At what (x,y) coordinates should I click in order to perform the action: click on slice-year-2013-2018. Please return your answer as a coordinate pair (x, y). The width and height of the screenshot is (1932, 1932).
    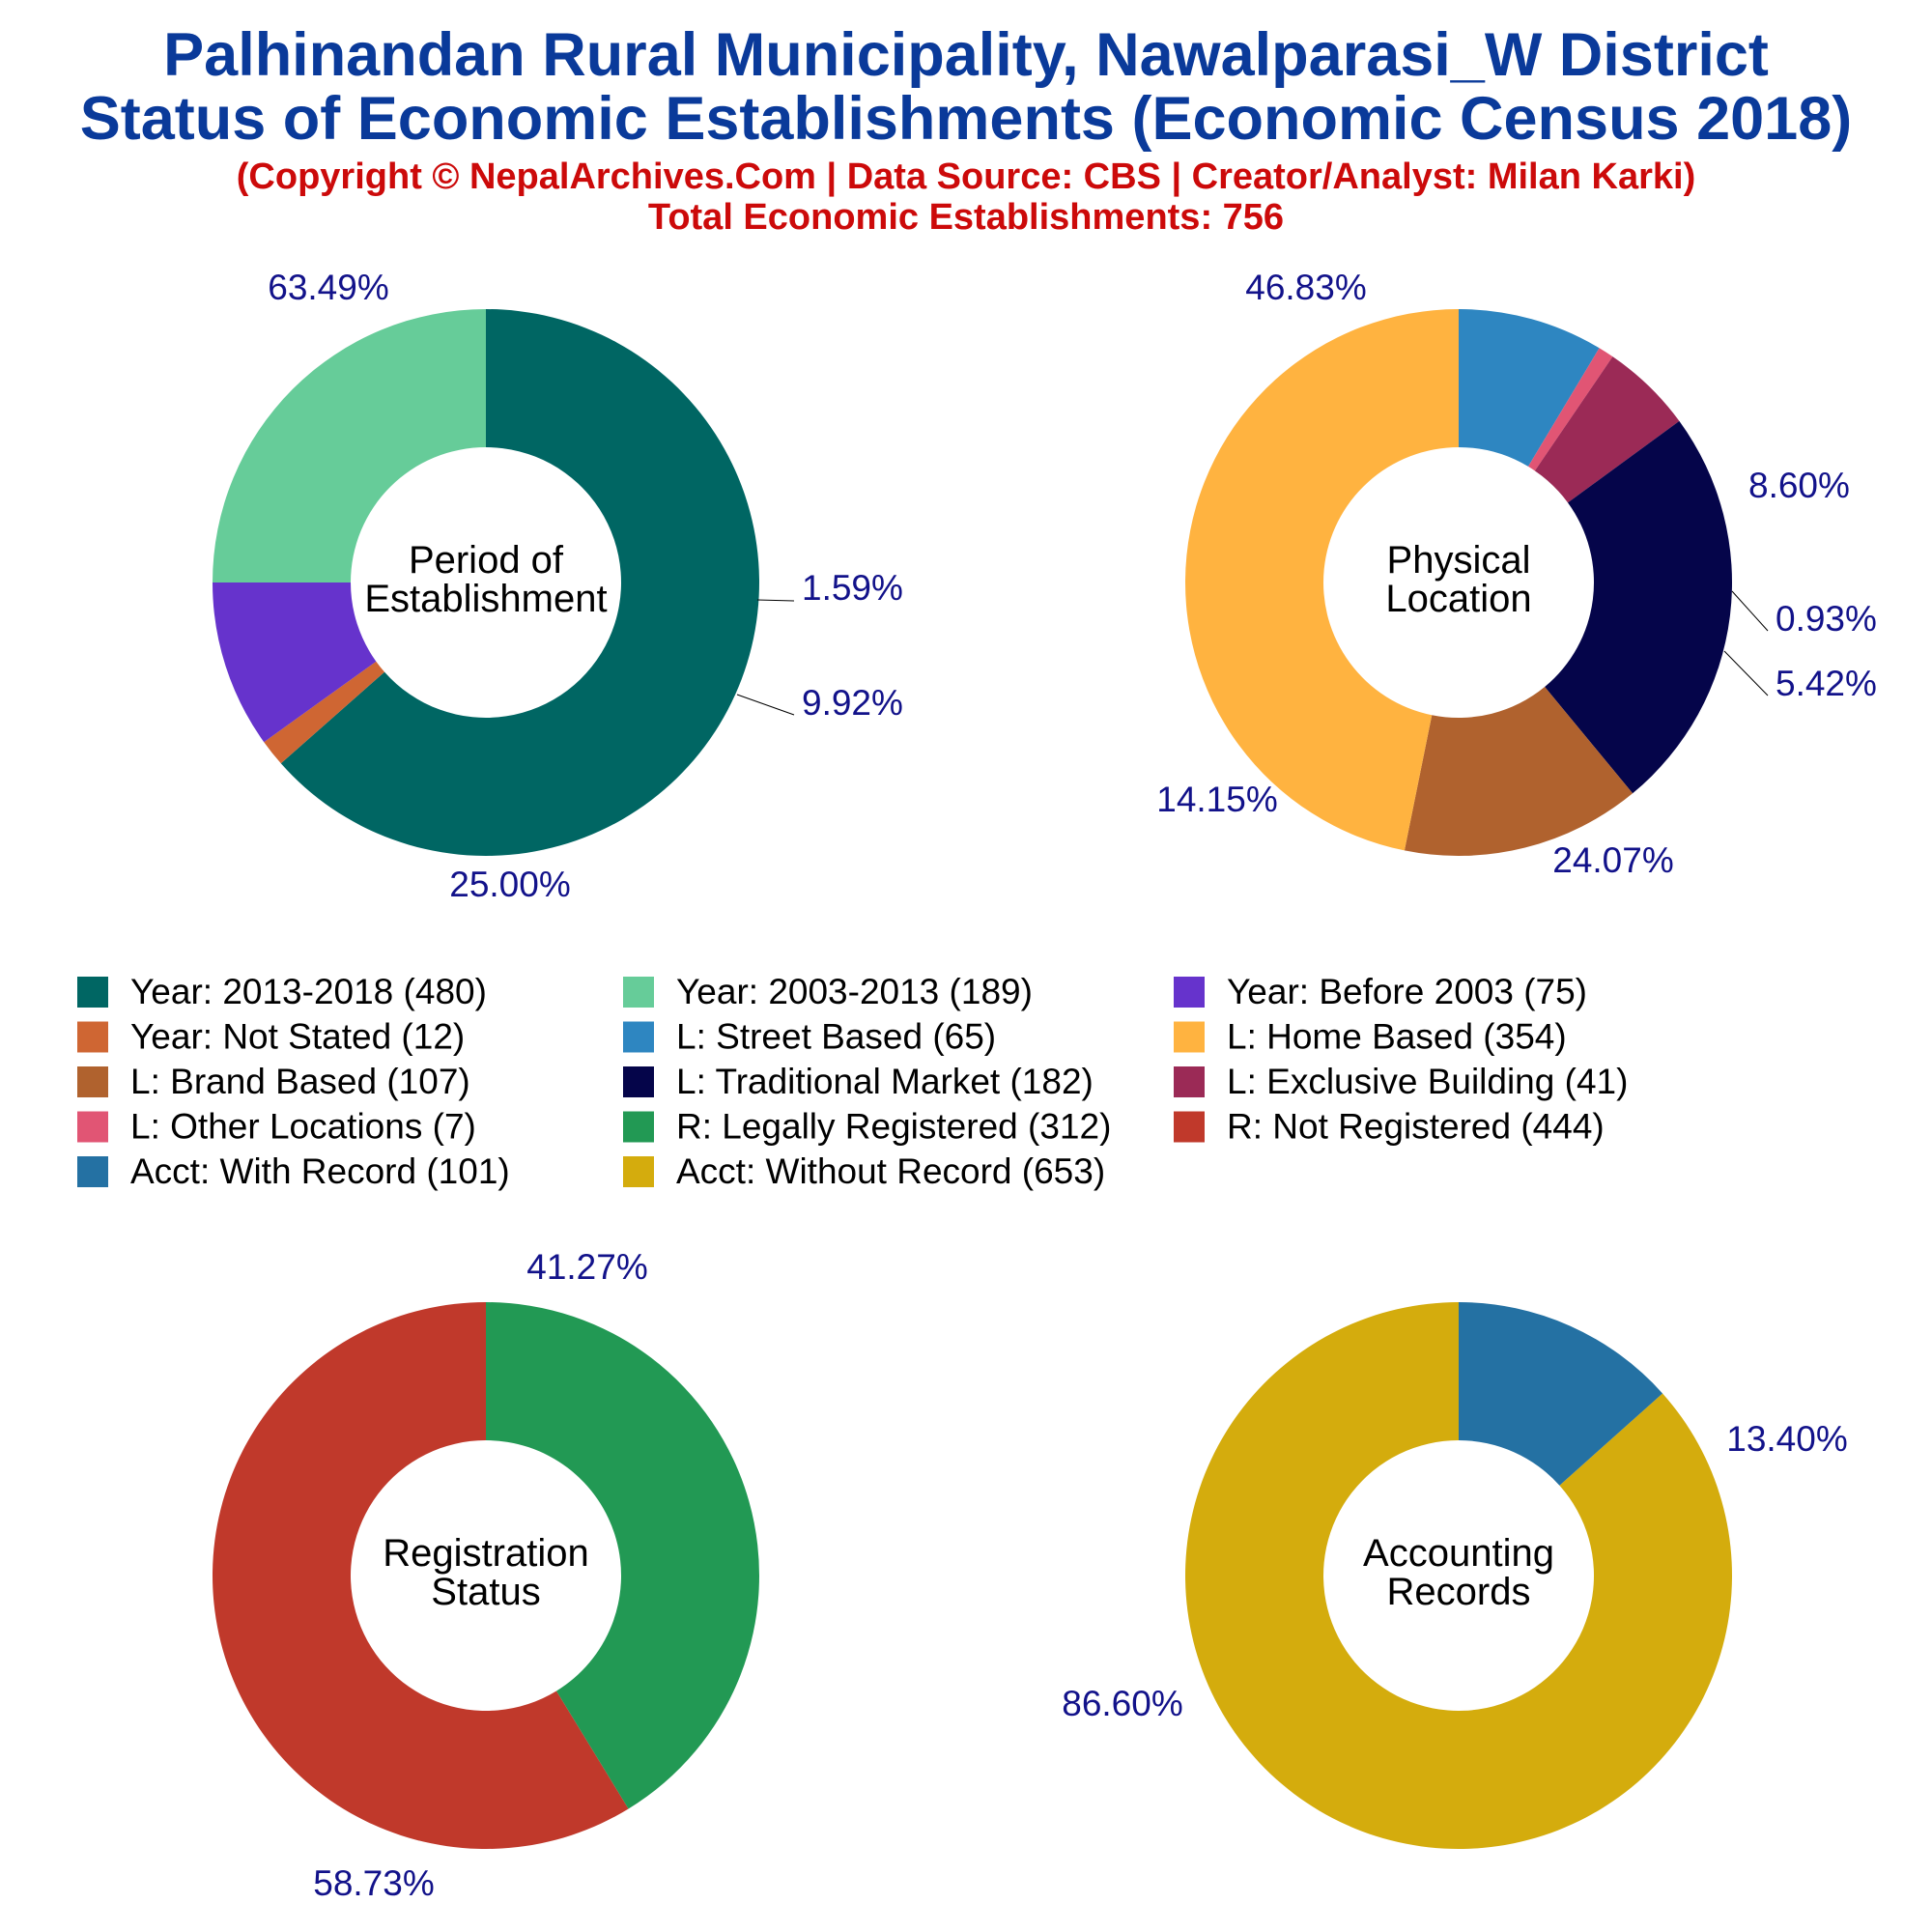
    Looking at the image, I should click on (520, 583).